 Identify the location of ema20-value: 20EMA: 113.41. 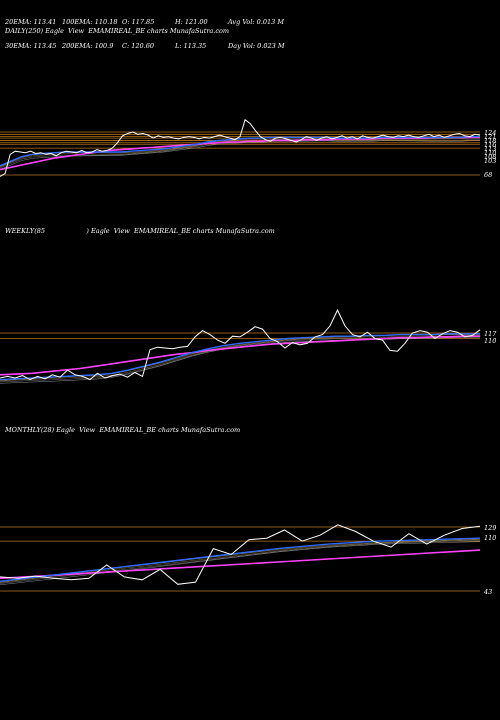
(31, 22).